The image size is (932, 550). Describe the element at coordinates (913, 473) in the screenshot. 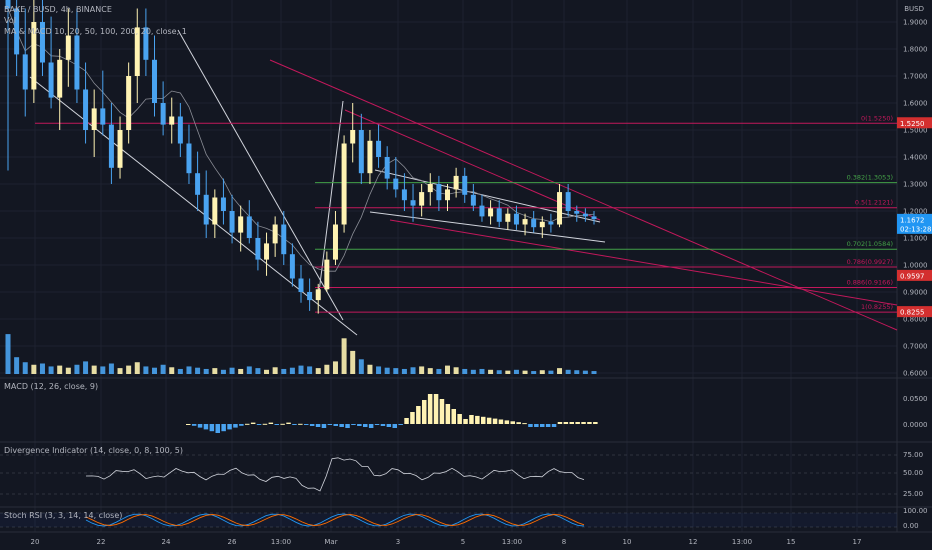

I see `divergence-tick-label: 50.00` at that location.